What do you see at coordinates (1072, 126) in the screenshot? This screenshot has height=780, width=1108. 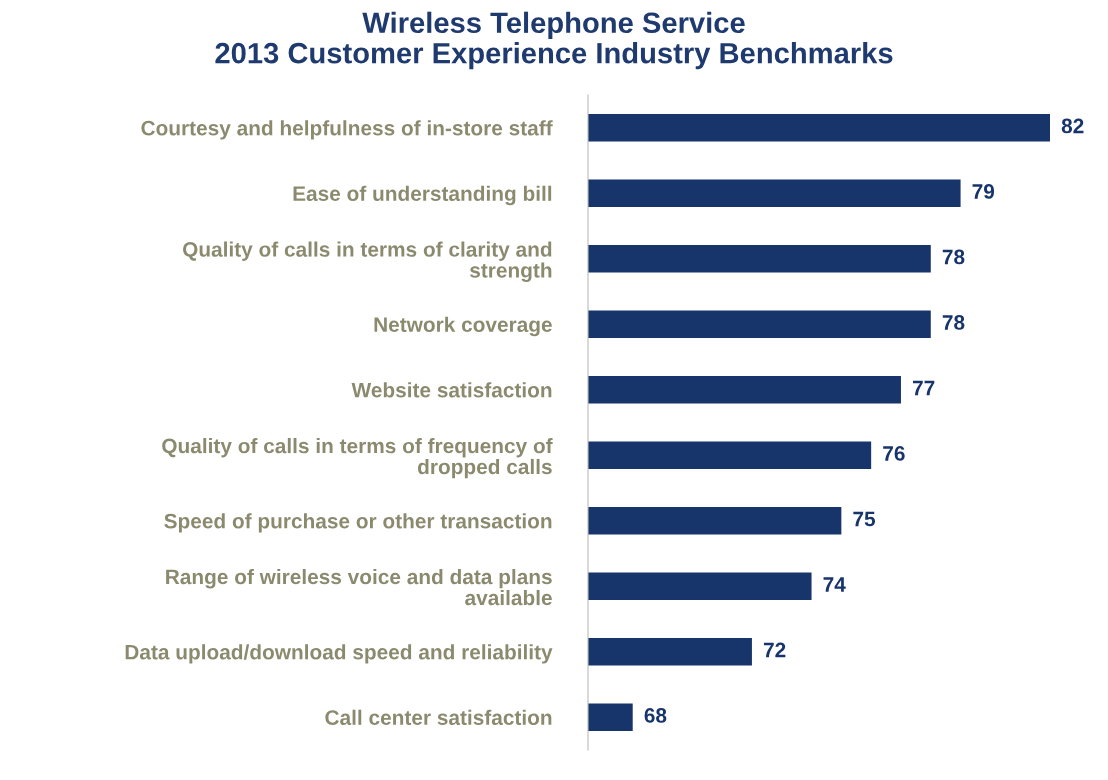 I see `data-label: 82` at bounding box center [1072, 126].